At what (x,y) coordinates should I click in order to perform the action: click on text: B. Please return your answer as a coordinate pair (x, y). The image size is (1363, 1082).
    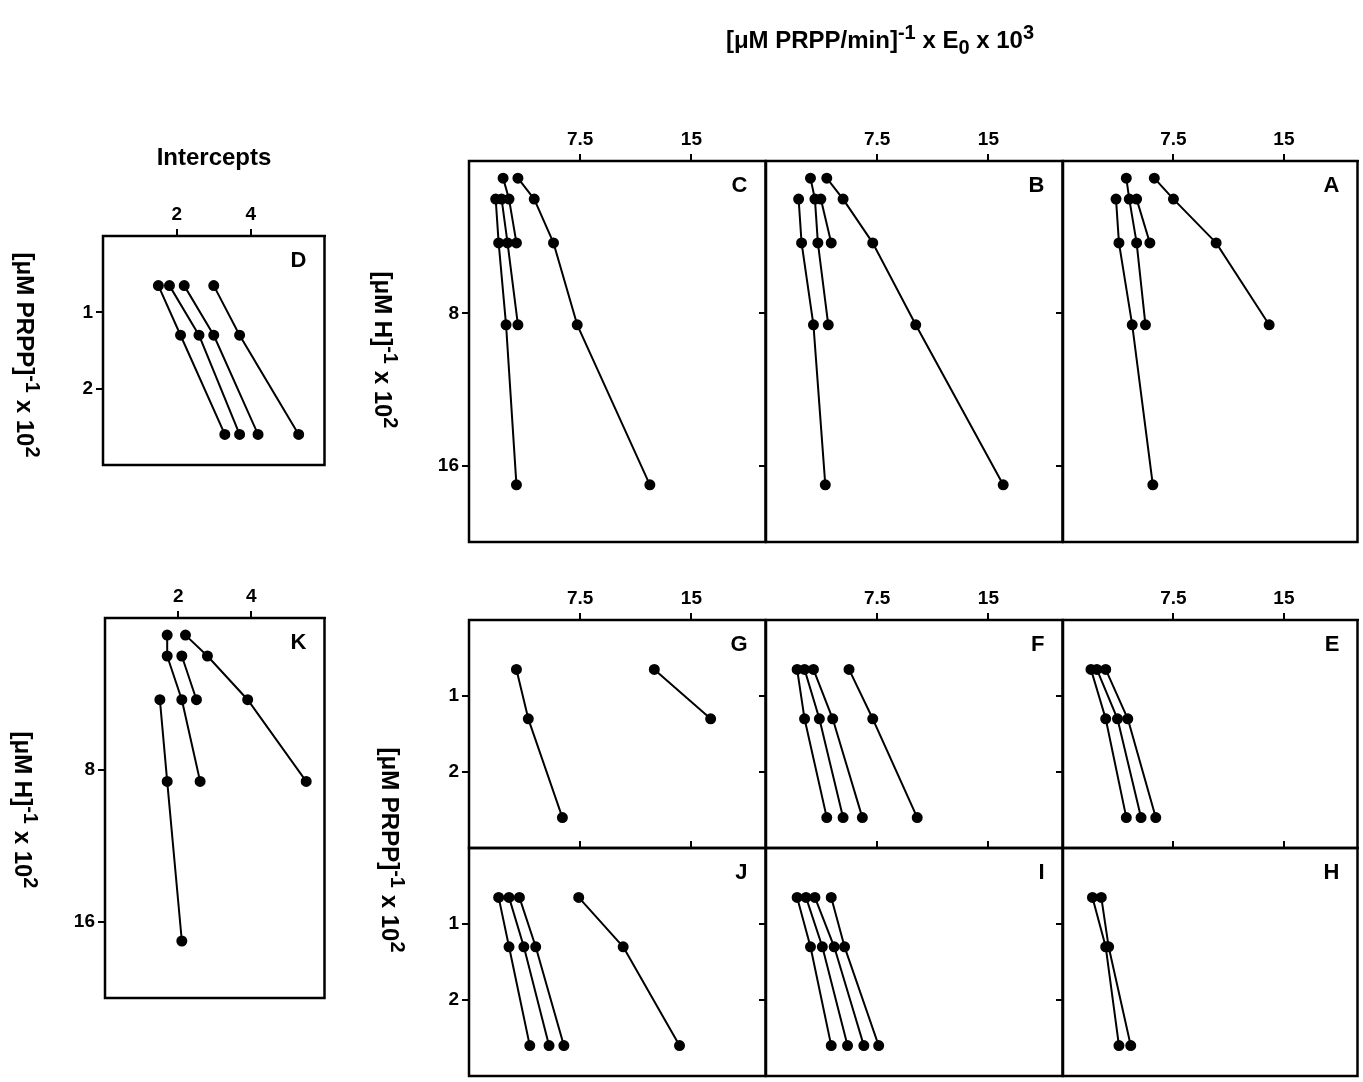
    Looking at the image, I should click on (1036, 185).